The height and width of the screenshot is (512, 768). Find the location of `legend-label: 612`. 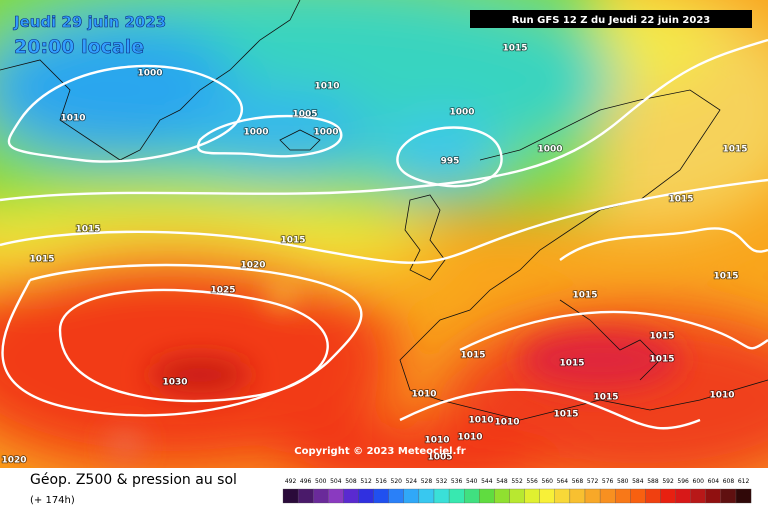

legend-label: 612 is located at coordinates (744, 481).